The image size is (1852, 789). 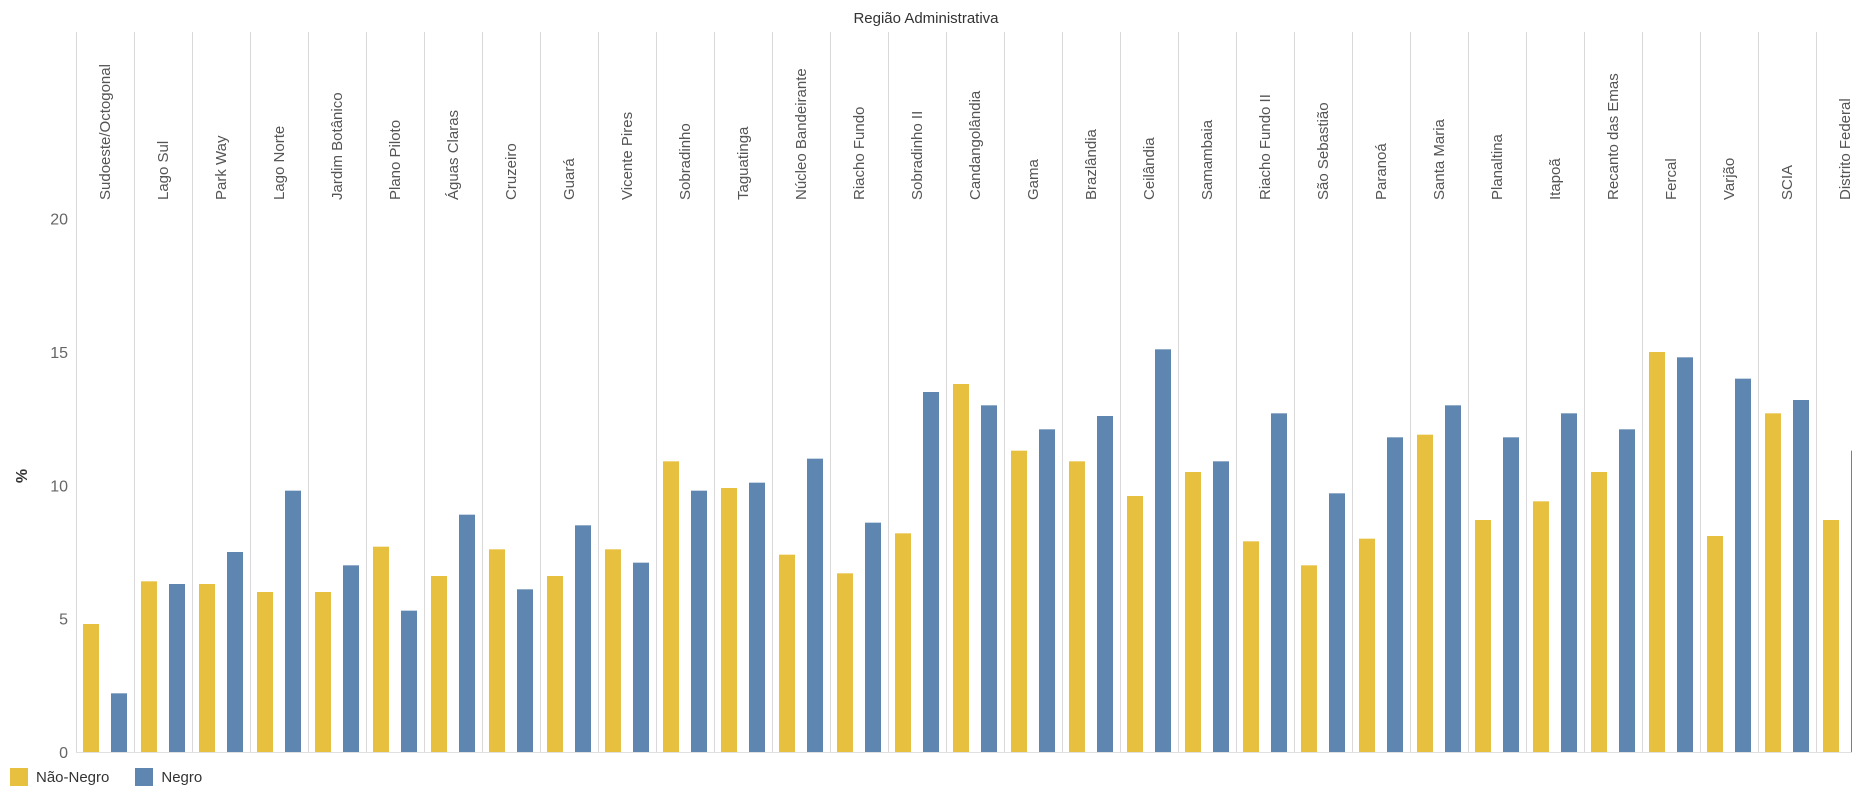 What do you see at coordinates (1787, 182) in the screenshot?
I see `category-label-scia: SCIA` at bounding box center [1787, 182].